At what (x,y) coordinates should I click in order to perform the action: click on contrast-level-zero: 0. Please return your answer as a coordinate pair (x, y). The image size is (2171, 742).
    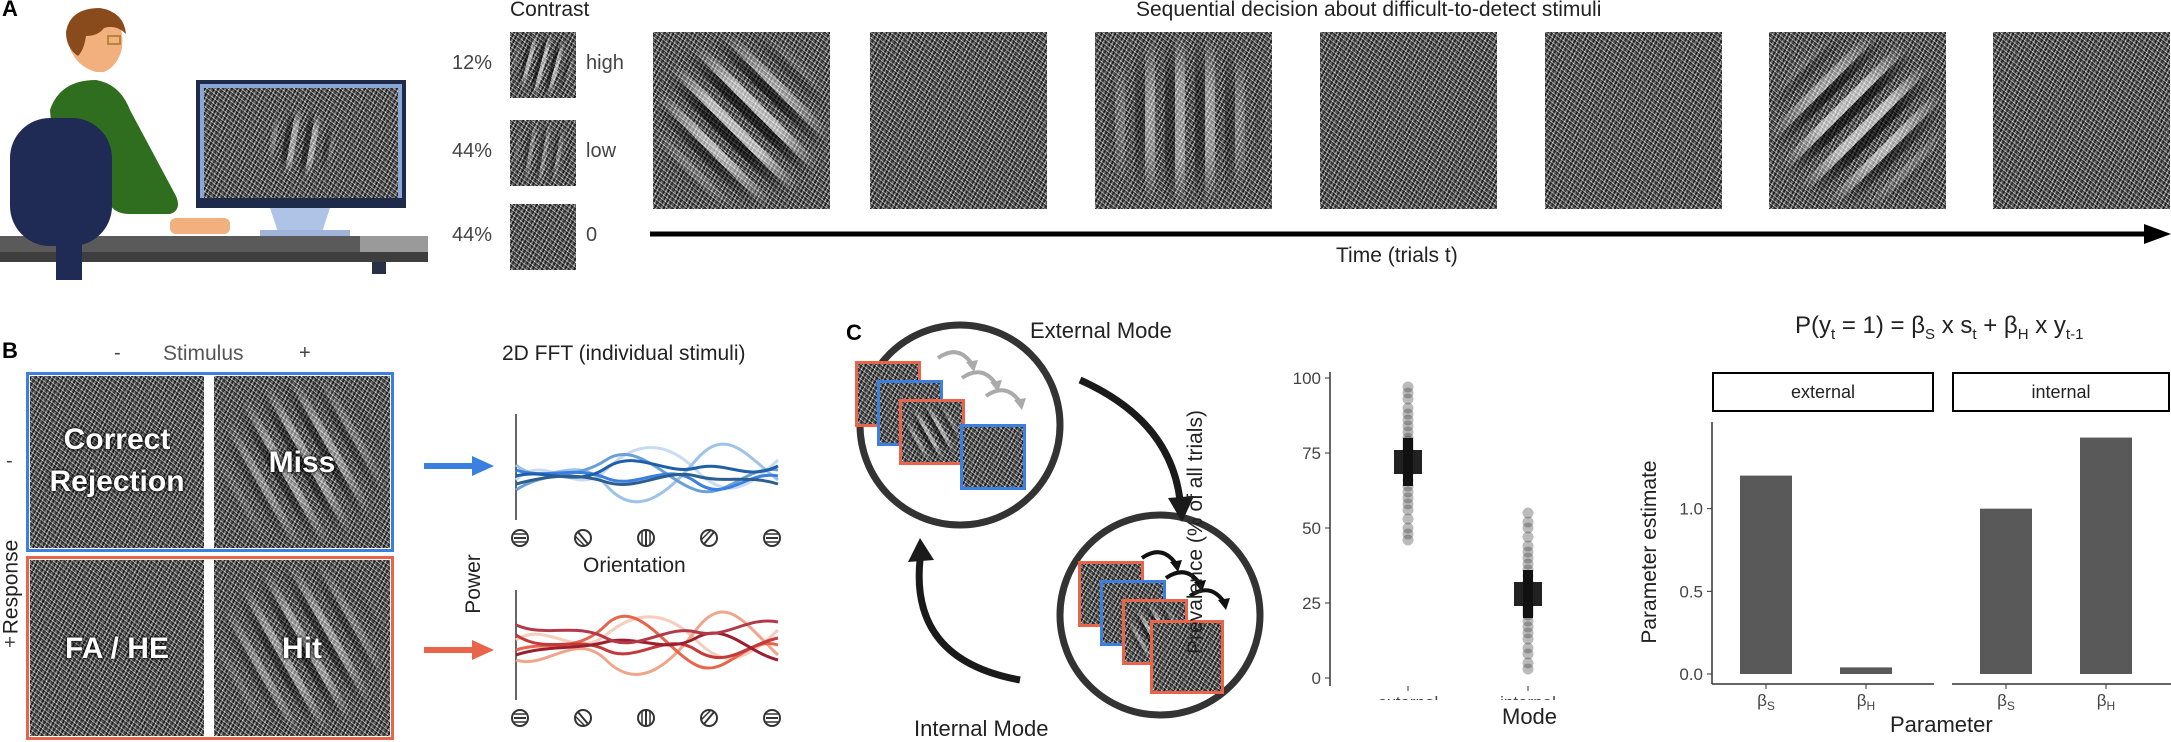
    Looking at the image, I should click on (592, 235).